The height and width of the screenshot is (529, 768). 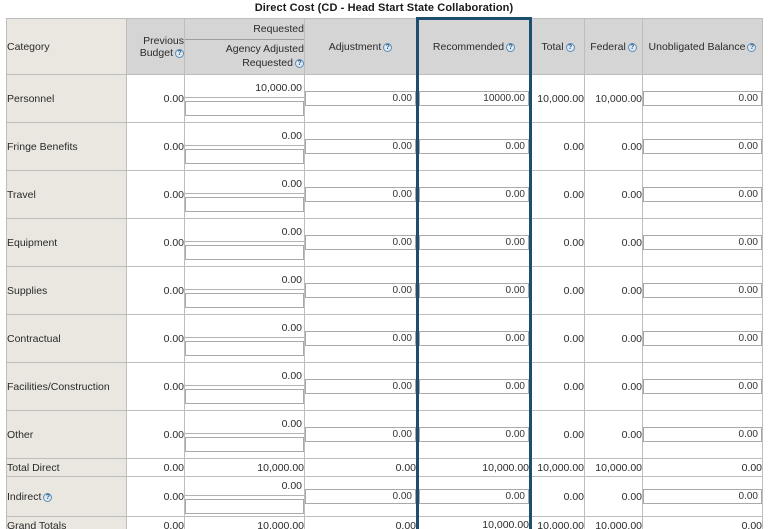 I want to click on table-row: Personnel 0.00 10,000.00 10,000.00 10,000.00, so click(x=384, y=98).